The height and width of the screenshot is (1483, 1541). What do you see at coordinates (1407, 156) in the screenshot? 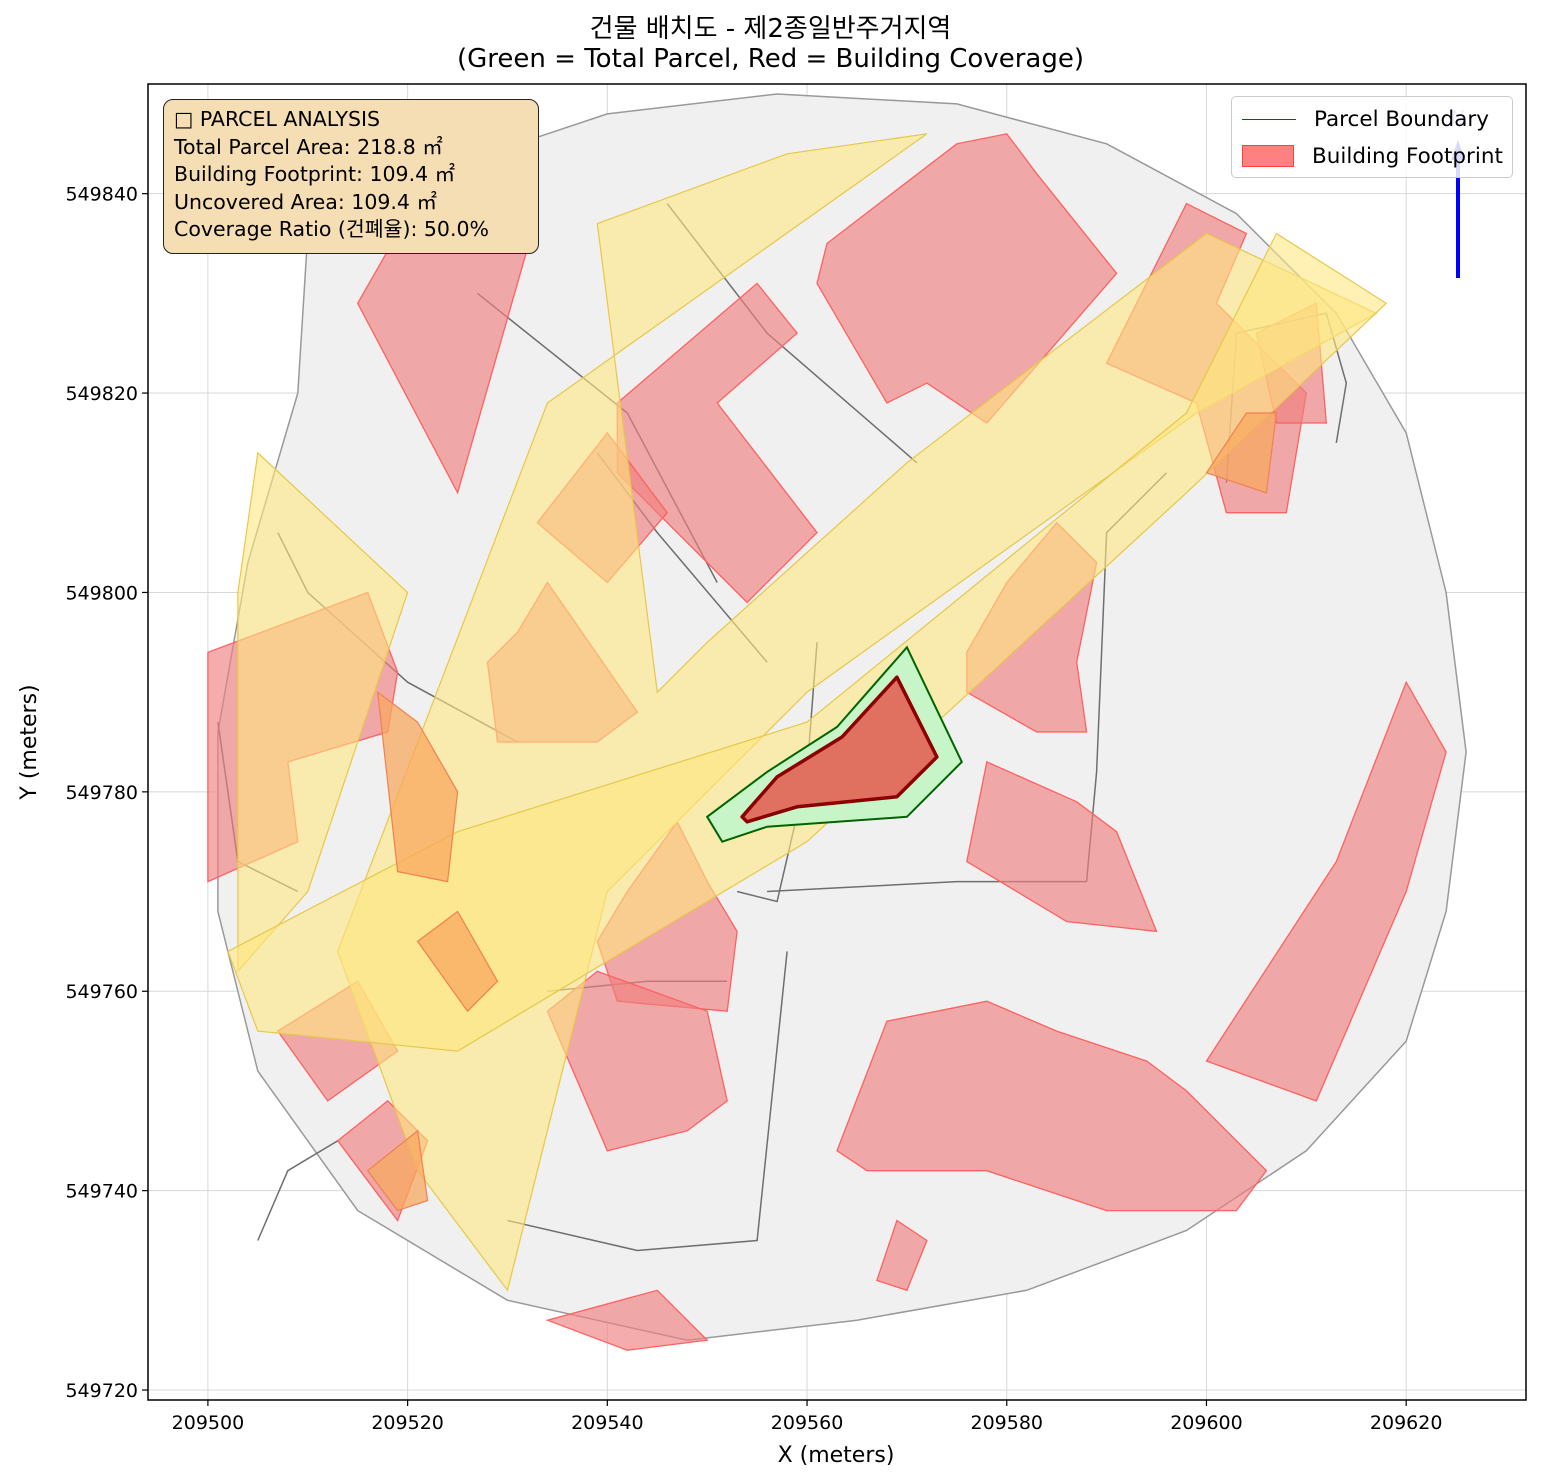
I see `legend-label-building-footprint: Building Footprint` at bounding box center [1407, 156].